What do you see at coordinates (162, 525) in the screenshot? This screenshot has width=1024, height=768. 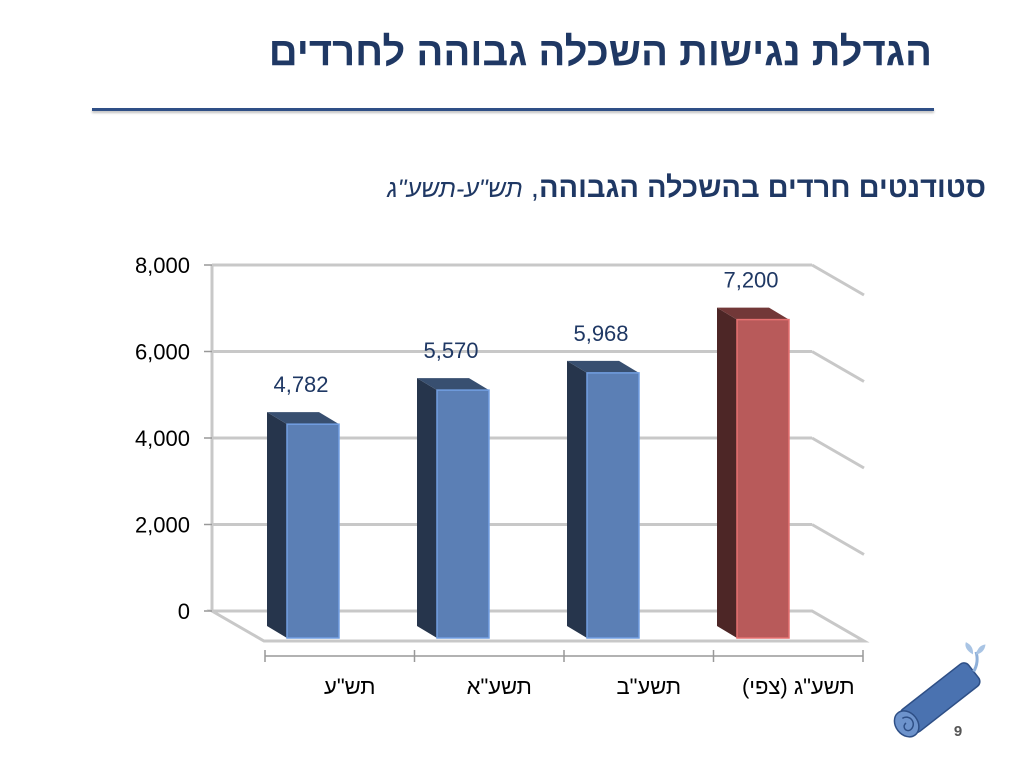 I see `y-tick-label: 2,000` at bounding box center [162, 525].